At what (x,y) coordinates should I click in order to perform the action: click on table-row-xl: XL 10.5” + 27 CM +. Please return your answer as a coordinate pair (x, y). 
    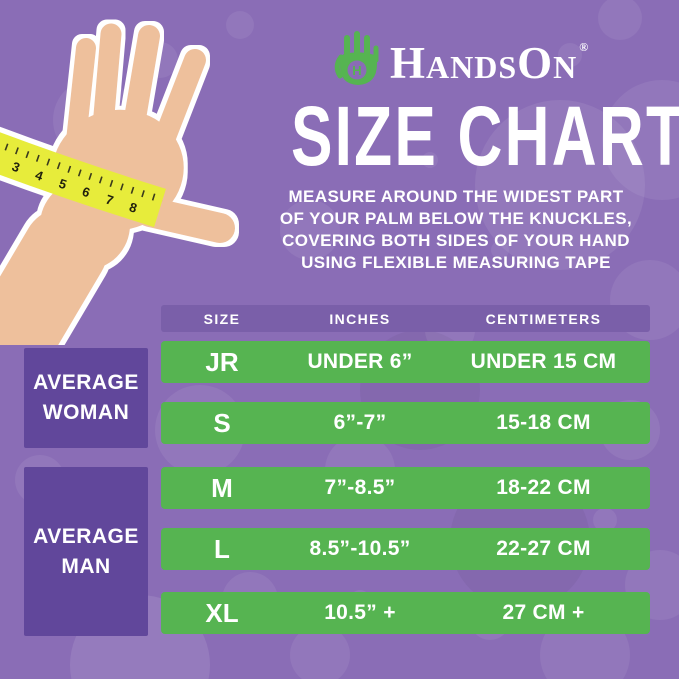
    Looking at the image, I should click on (405, 613).